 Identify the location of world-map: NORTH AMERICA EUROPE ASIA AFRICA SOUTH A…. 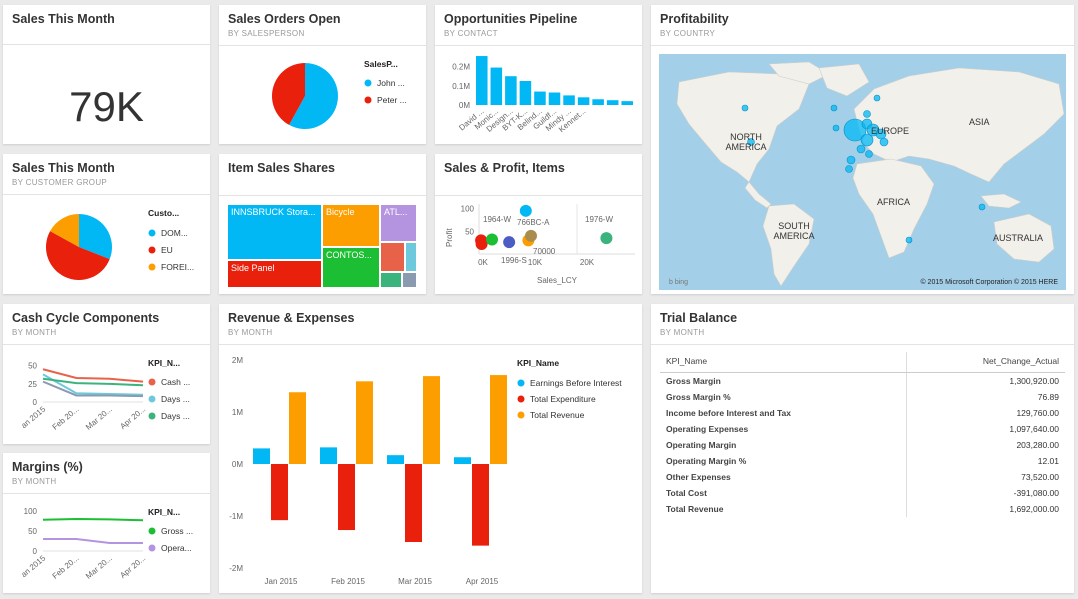
(862, 172).